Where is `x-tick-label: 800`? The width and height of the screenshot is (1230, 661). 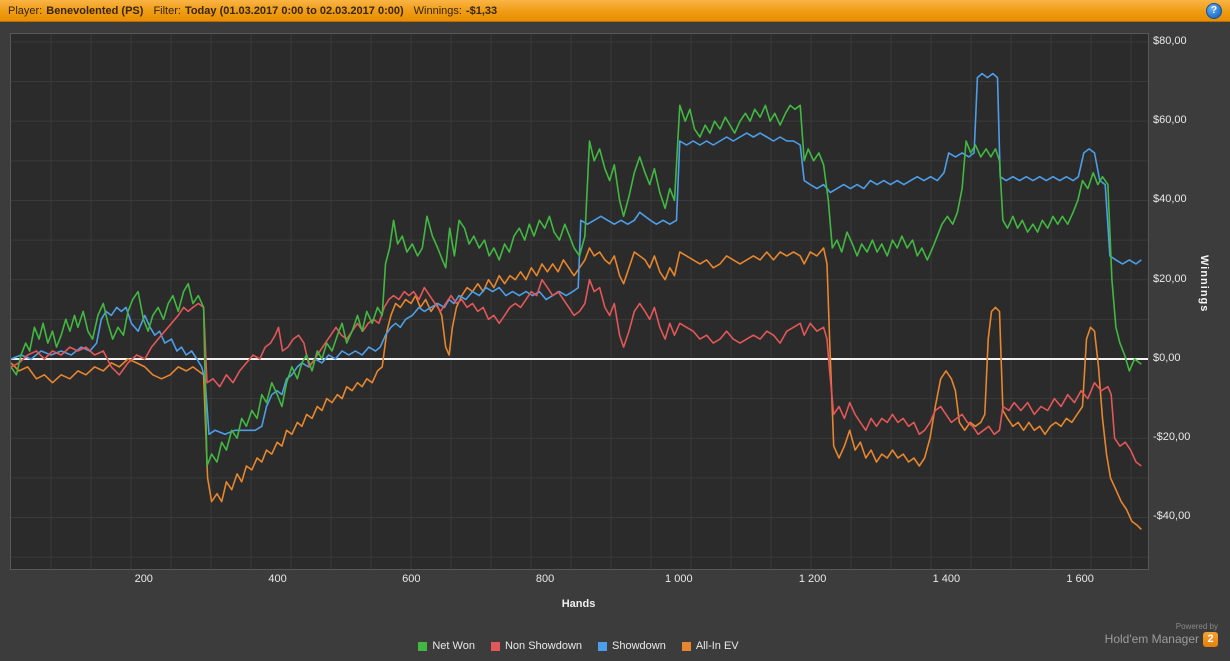 x-tick-label: 800 is located at coordinates (545, 579).